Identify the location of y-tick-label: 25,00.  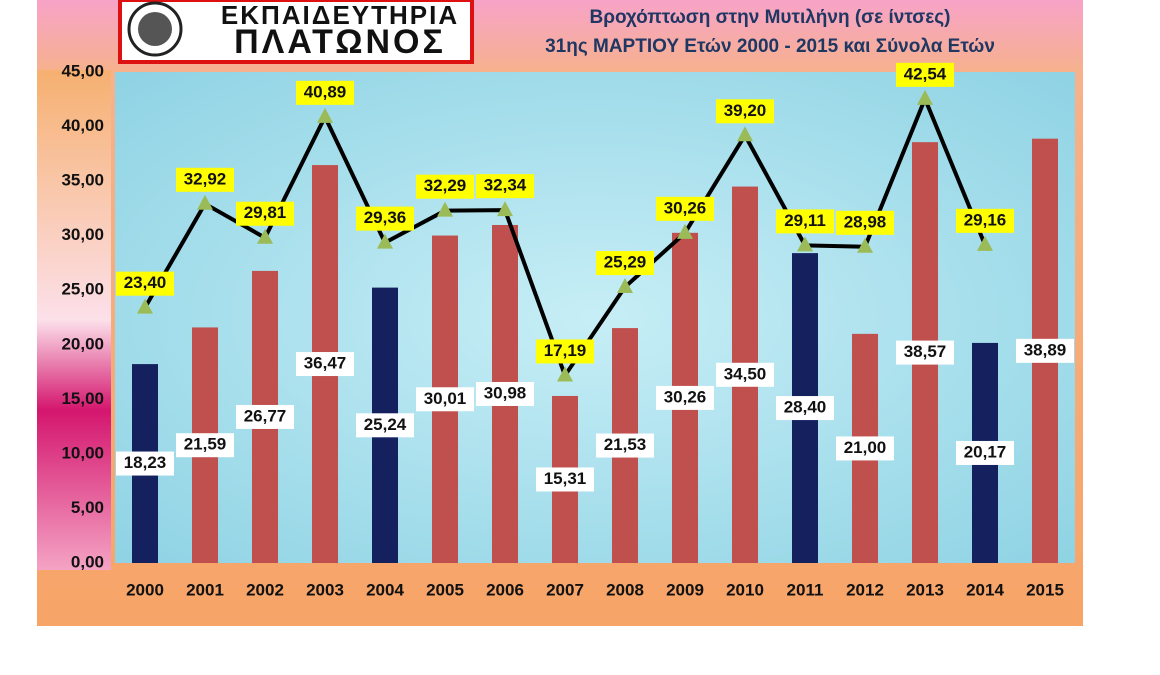
(82, 289).